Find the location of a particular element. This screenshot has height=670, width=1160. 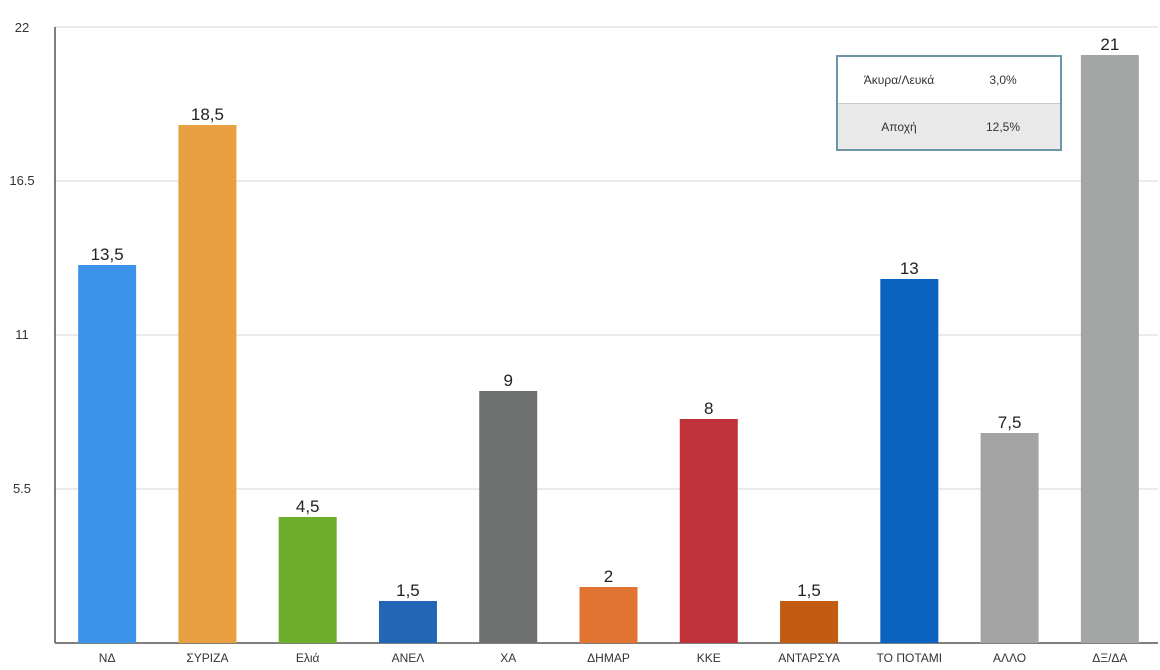

bar-value-label: 13 is located at coordinates (909, 268).